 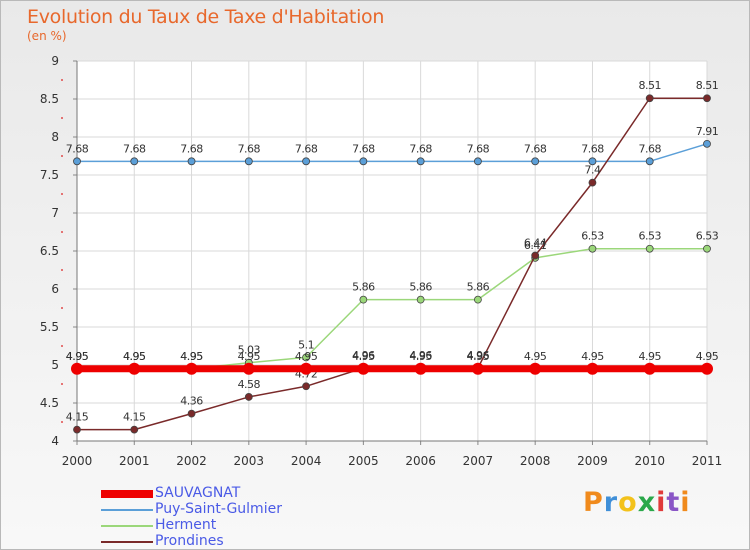 I want to click on brand-letter: r, so click(x=611, y=502).